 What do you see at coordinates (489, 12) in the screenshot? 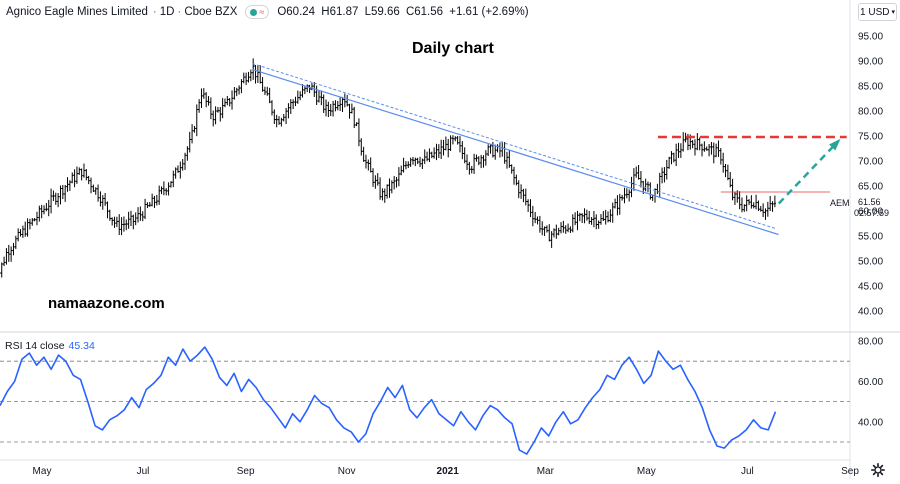
I see `change-value: +1.61 (+2.69%)` at bounding box center [489, 12].